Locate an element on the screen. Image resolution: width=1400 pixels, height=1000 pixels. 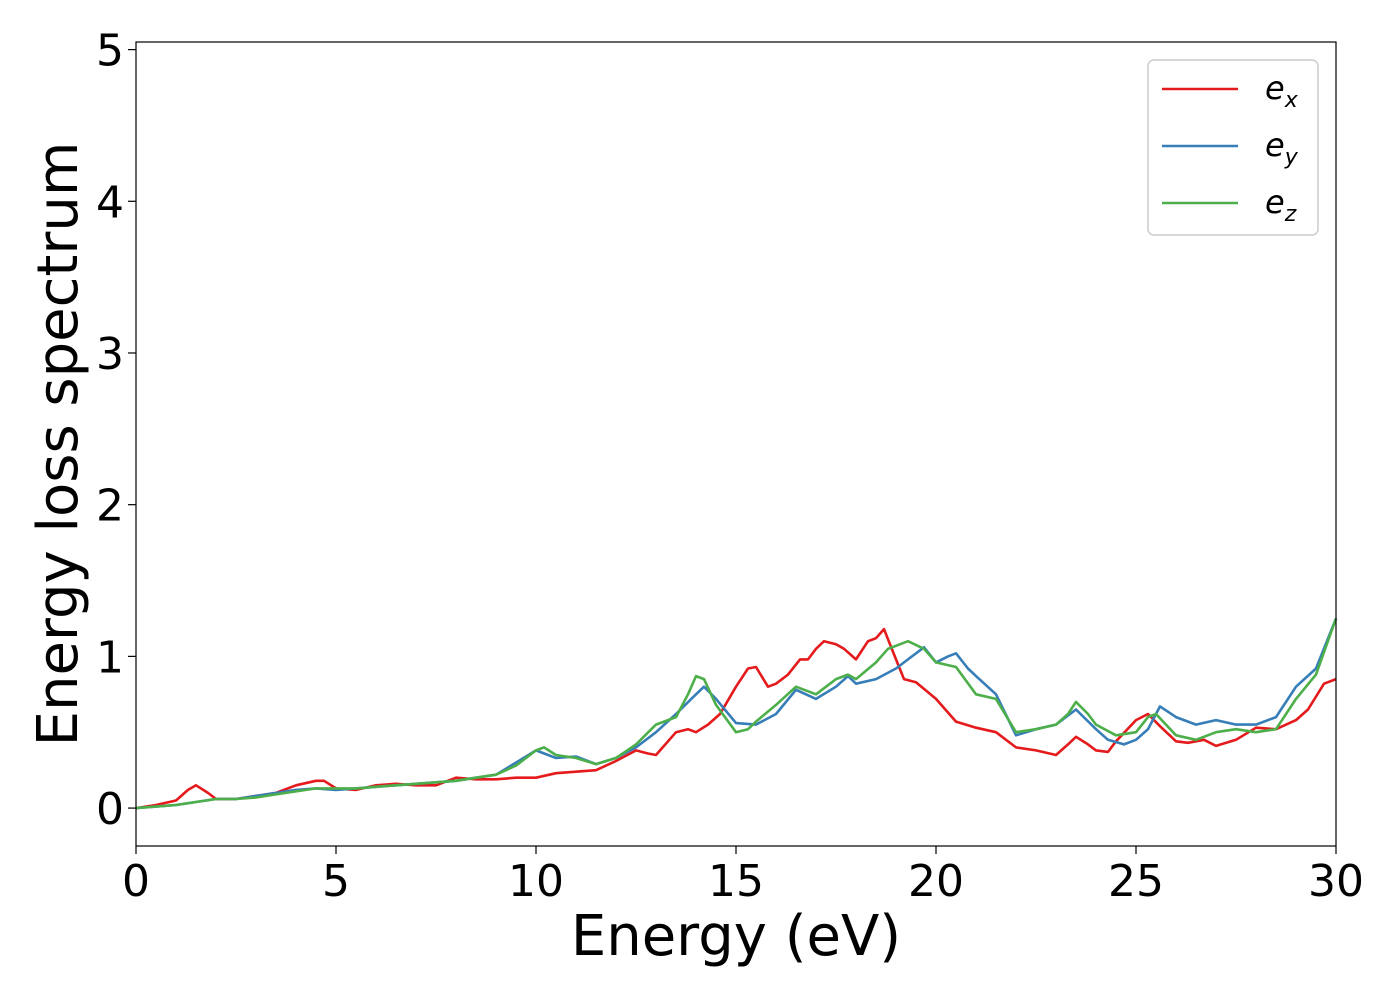
x-axis-ticks: 0 5 10 15 20 25 30 is located at coordinates (743, 876).